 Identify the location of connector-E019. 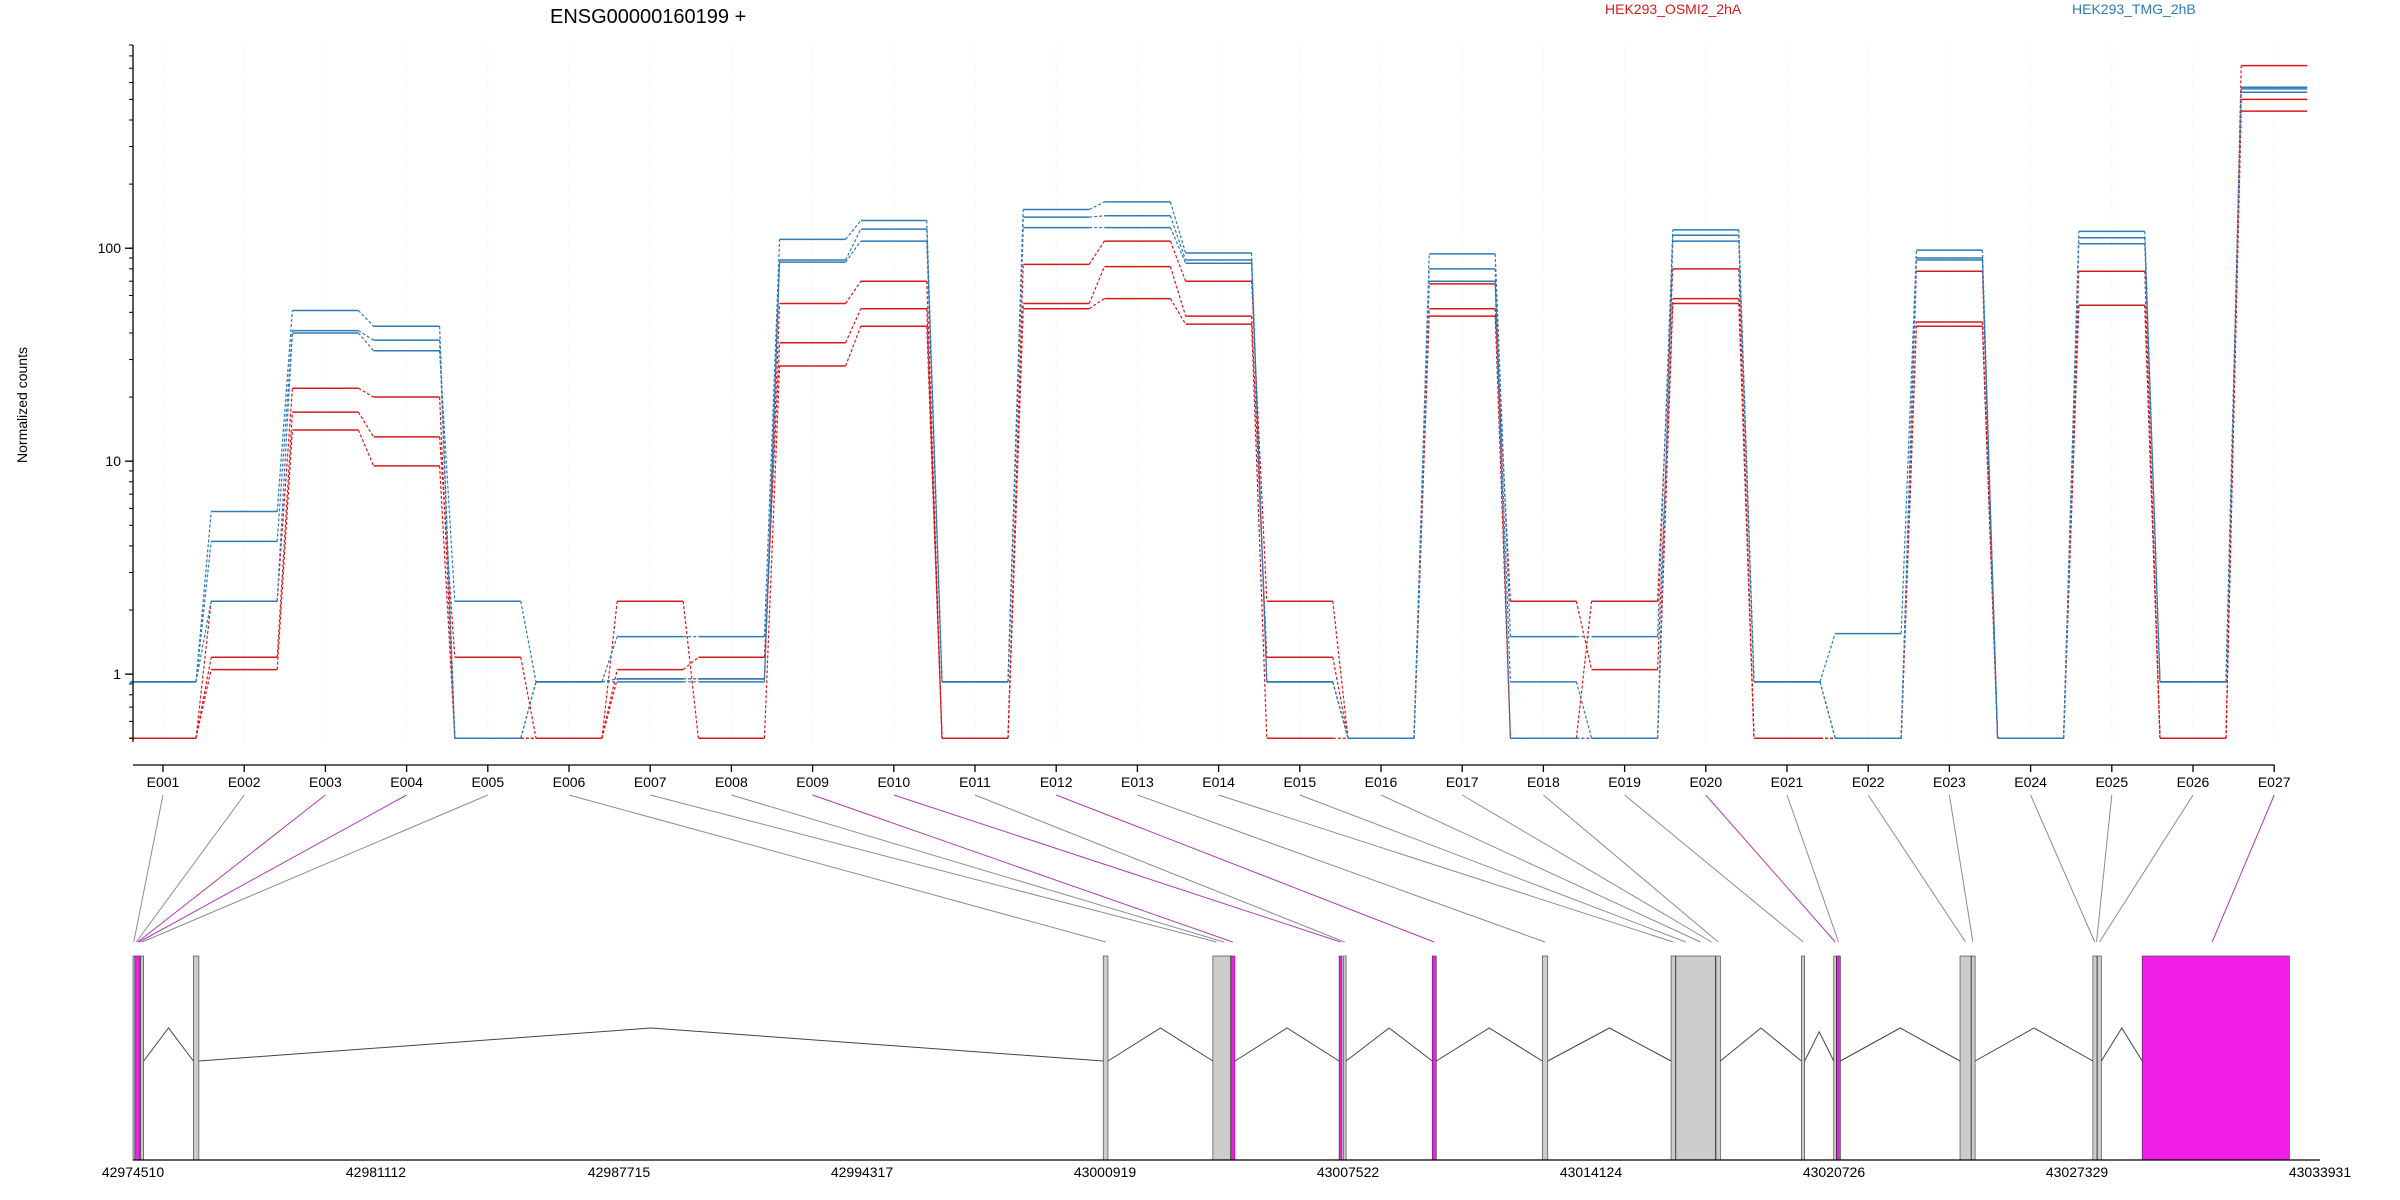
(1714, 868).